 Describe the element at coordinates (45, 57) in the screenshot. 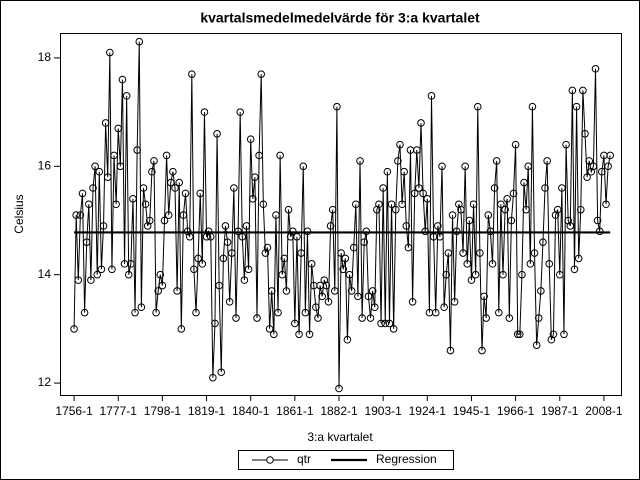

I see `y-tick-label: 18` at that location.